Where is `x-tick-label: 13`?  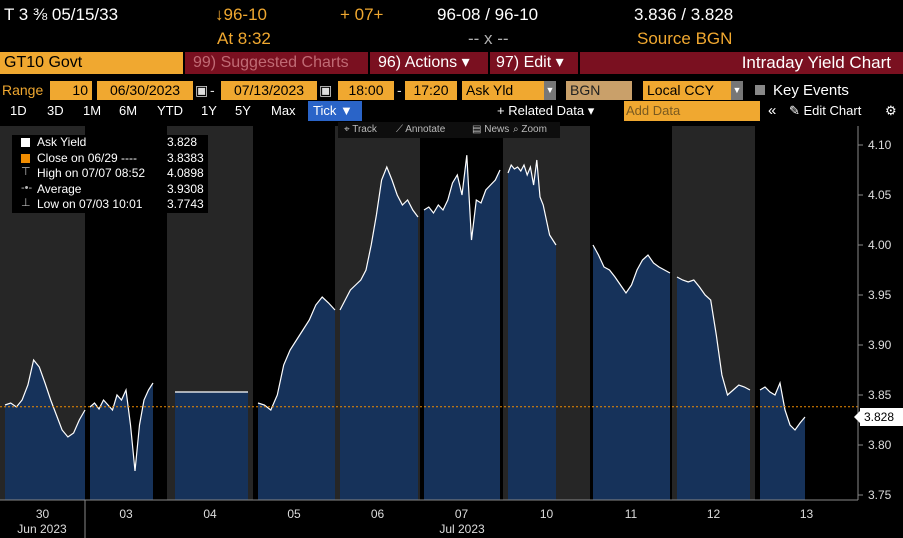
x-tick-label: 13 is located at coordinates (807, 514).